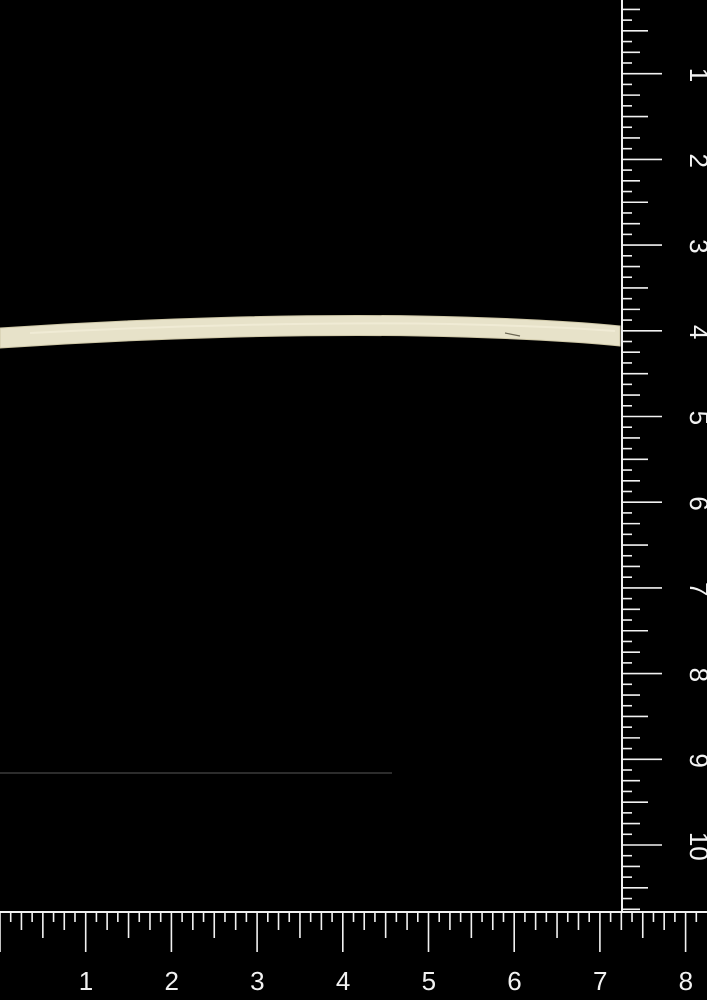 The image size is (707, 1000). Describe the element at coordinates (695, 75) in the screenshot. I see `vertical-ruler-label: 1` at that location.